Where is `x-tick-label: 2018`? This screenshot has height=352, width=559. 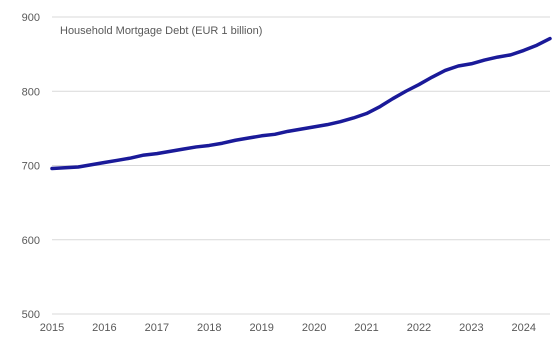 x-tick-label: 2018 is located at coordinates (209, 328).